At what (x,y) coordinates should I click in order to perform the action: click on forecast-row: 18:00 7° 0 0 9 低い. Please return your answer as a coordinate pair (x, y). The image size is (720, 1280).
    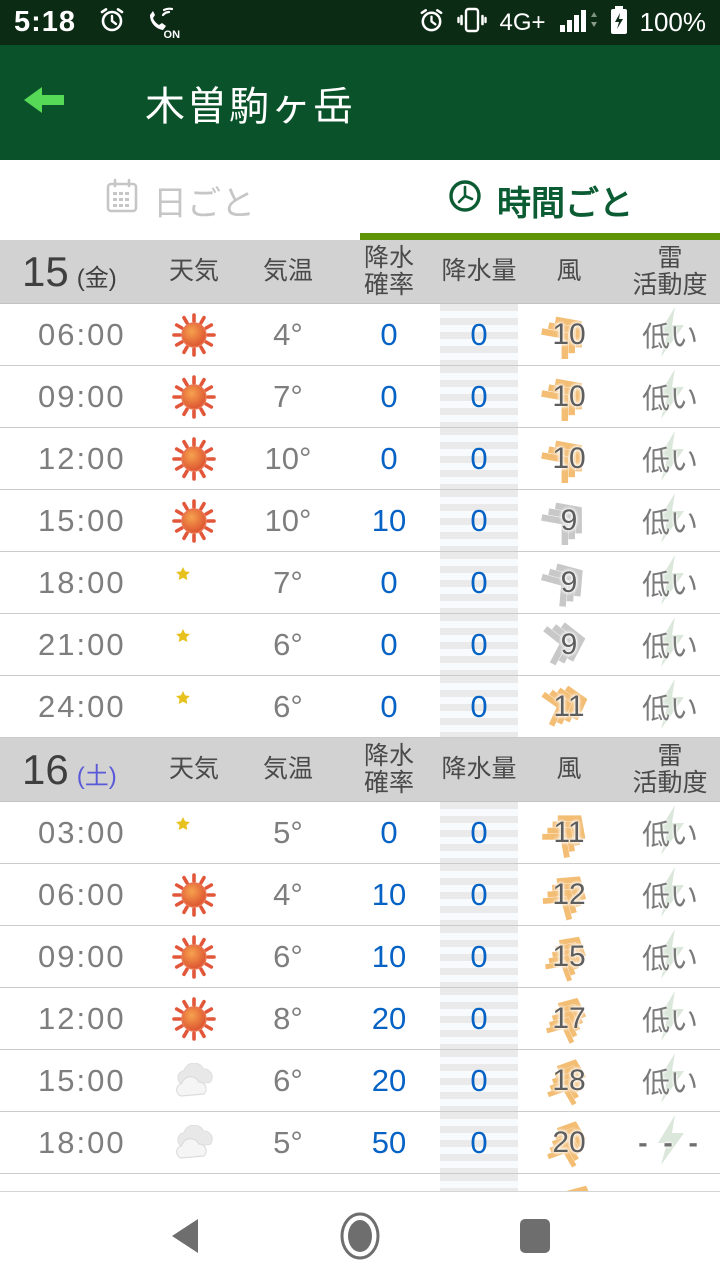
    Looking at the image, I should click on (360, 583).